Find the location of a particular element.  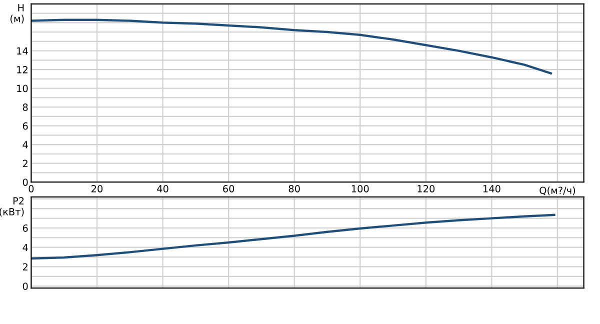

y-axis-title: H (м) is located at coordinates (17, 14).